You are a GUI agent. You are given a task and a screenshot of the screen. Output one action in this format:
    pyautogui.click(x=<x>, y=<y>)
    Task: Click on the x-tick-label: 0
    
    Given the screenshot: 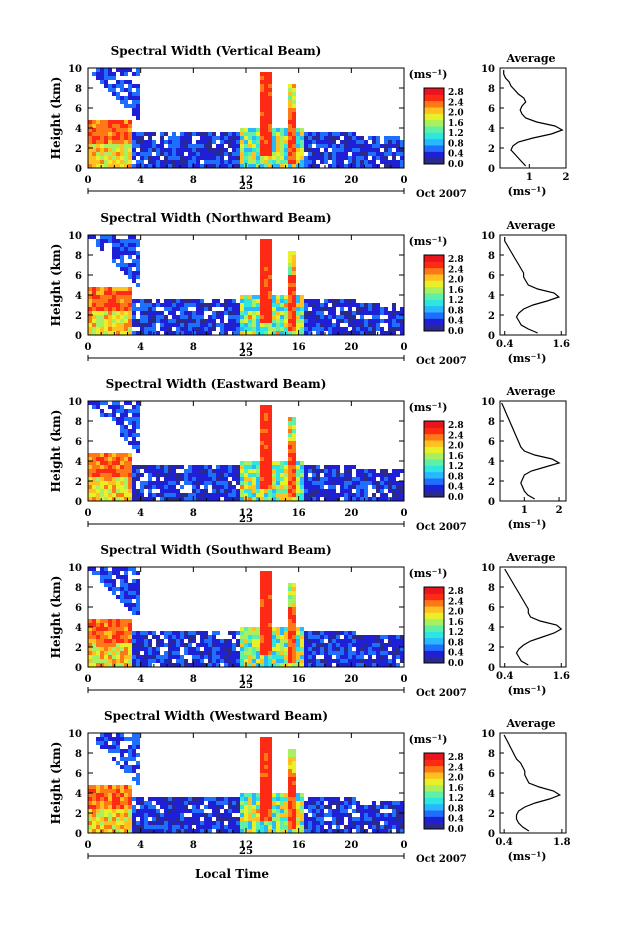 What is the action you would take?
    pyautogui.click(x=88, y=679)
    